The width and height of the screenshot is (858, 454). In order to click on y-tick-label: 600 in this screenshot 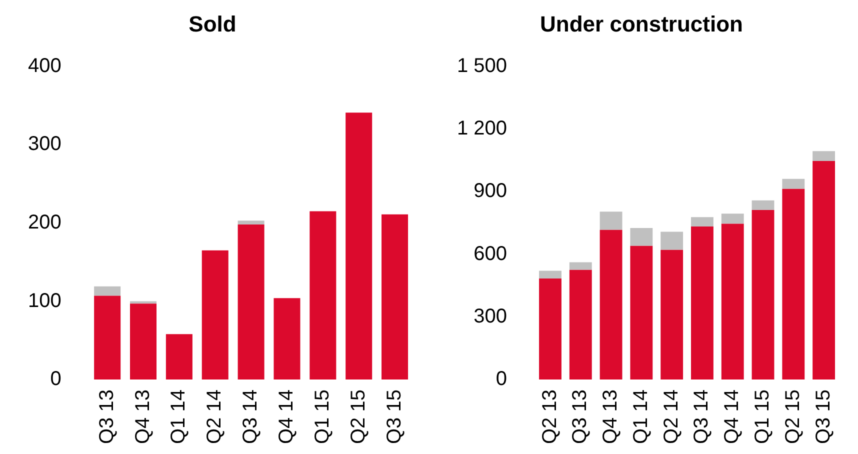, I will do `click(491, 253)`.